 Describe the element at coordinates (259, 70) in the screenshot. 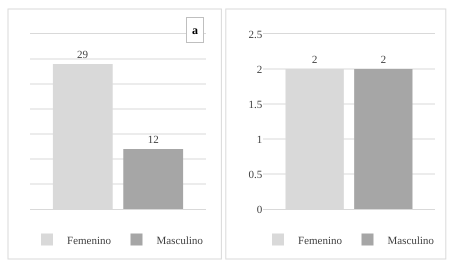

I see `y-tick-label: 2` at that location.